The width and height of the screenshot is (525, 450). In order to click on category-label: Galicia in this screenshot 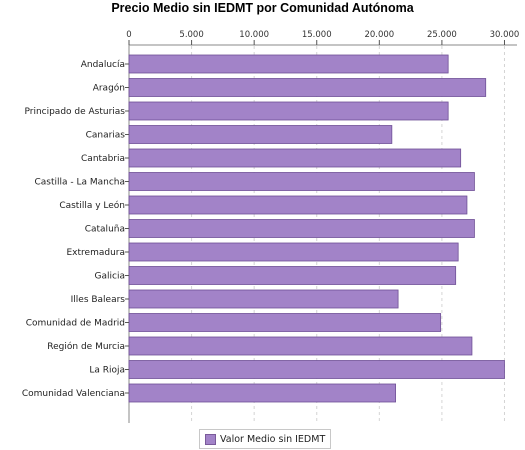, I will do `click(110, 277)`.